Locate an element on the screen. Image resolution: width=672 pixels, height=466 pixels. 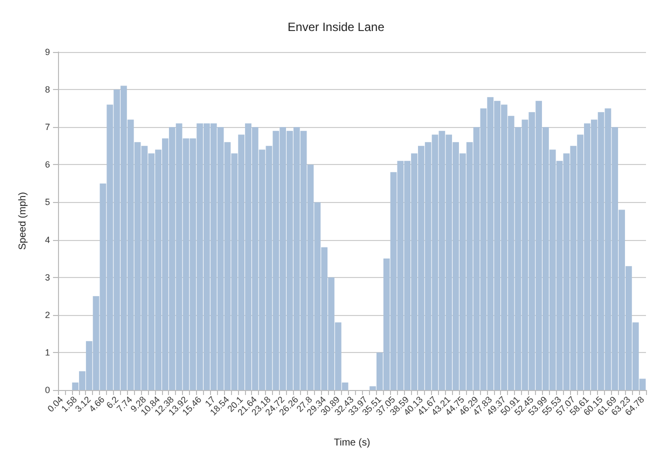
y-tick-label: 7 is located at coordinates (47, 127).